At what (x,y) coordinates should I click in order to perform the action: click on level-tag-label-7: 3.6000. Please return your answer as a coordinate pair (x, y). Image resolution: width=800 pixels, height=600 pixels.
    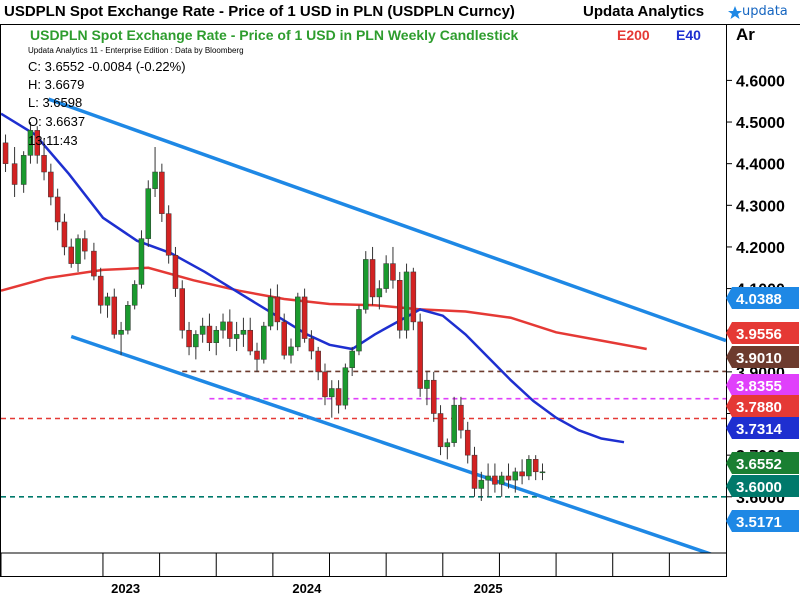
    Looking at the image, I should click on (759, 487).